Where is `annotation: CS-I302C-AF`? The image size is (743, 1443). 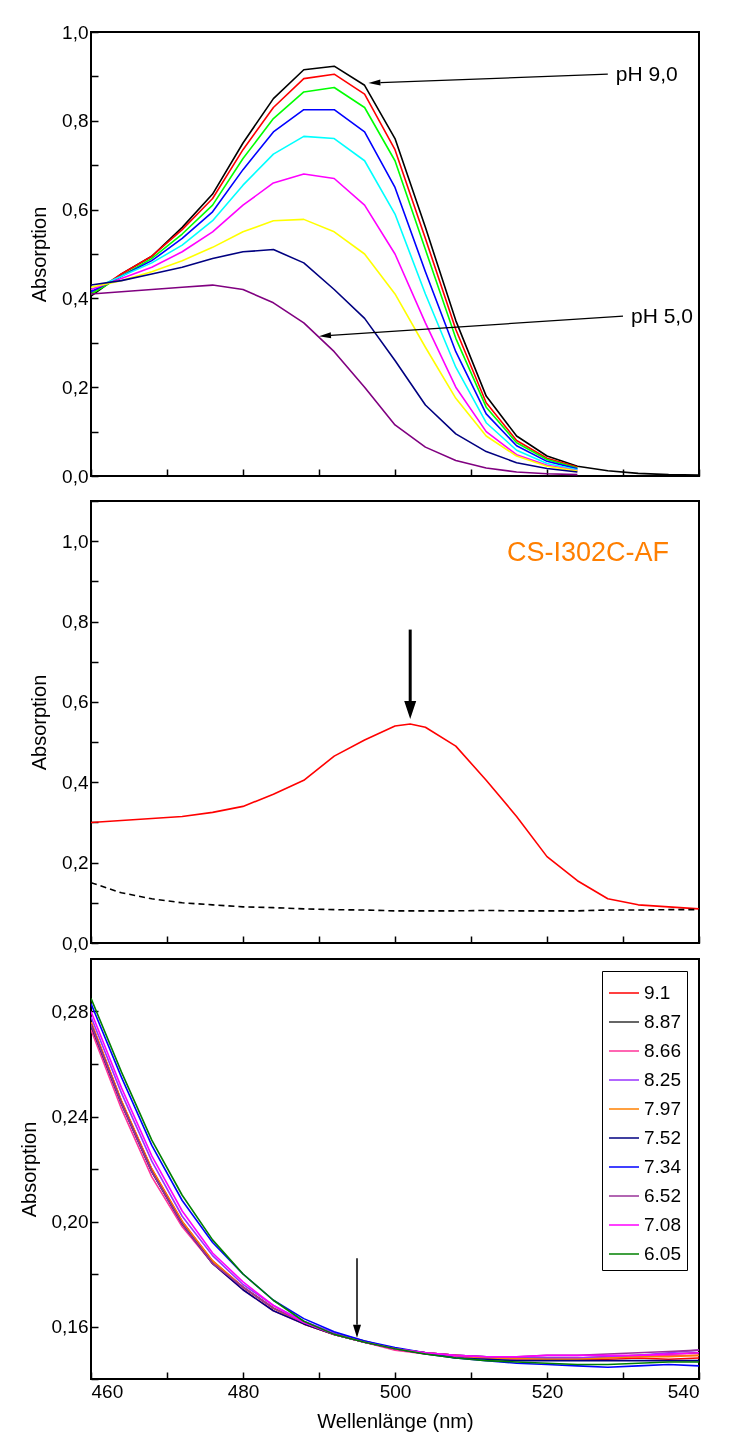
annotation: CS-I302C-AF is located at coordinates (587, 552).